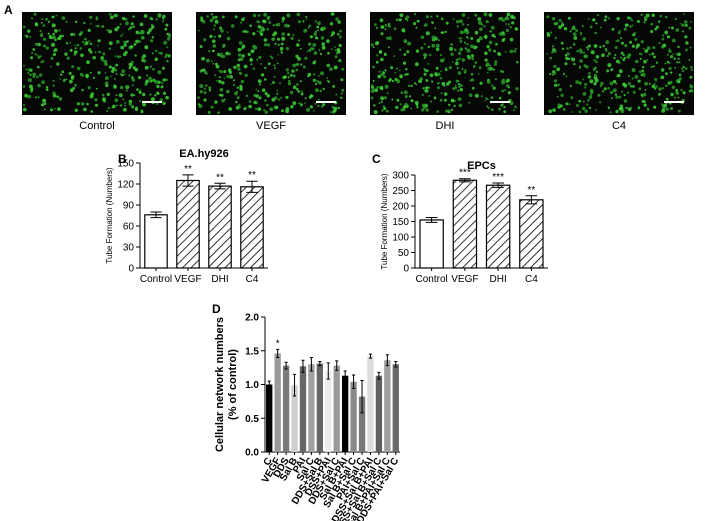  What do you see at coordinates (531, 190) in the screenshot?
I see `significance: **` at bounding box center [531, 190].